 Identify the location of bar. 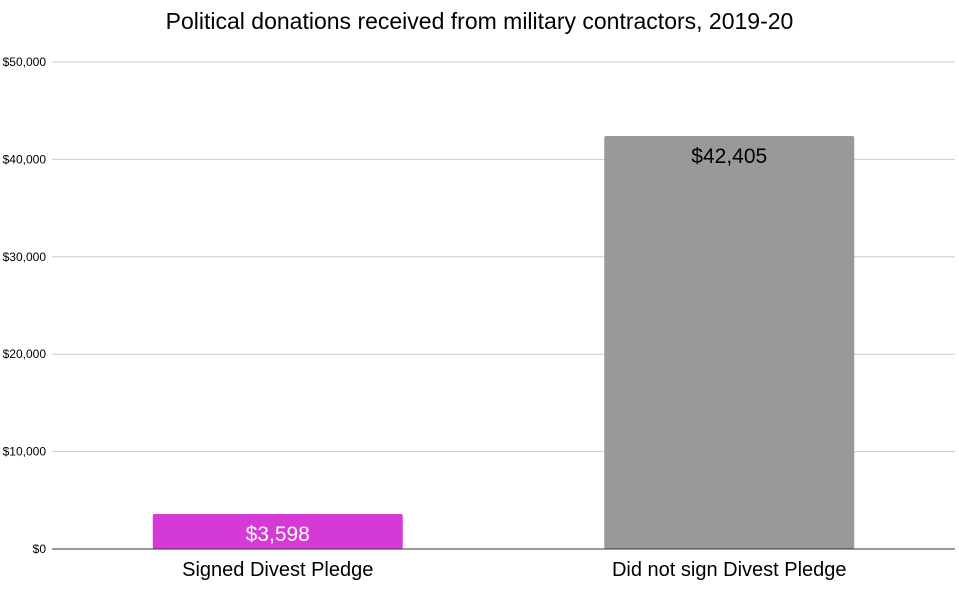
(277, 531).